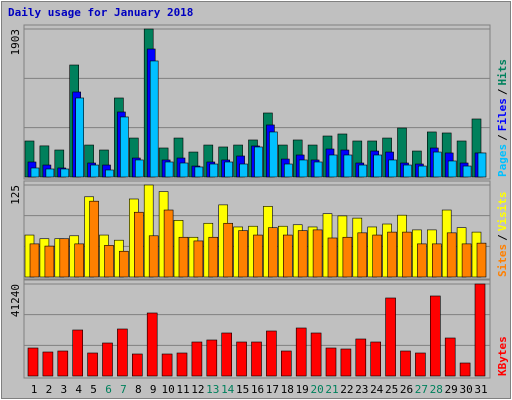  What do you see at coordinates (100, 12) in the screenshot?
I see `chart-title: Daily usage for January 2018` at bounding box center [100, 12].